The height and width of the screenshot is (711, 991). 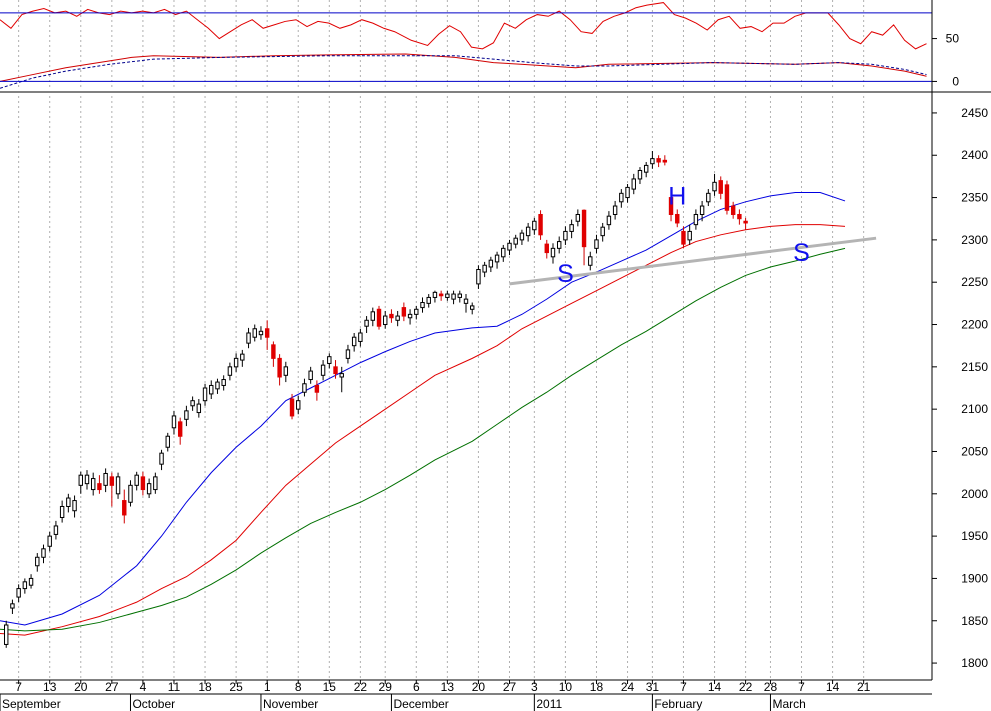 I want to click on oscillator-reference-lines, so click(x=466, y=47).